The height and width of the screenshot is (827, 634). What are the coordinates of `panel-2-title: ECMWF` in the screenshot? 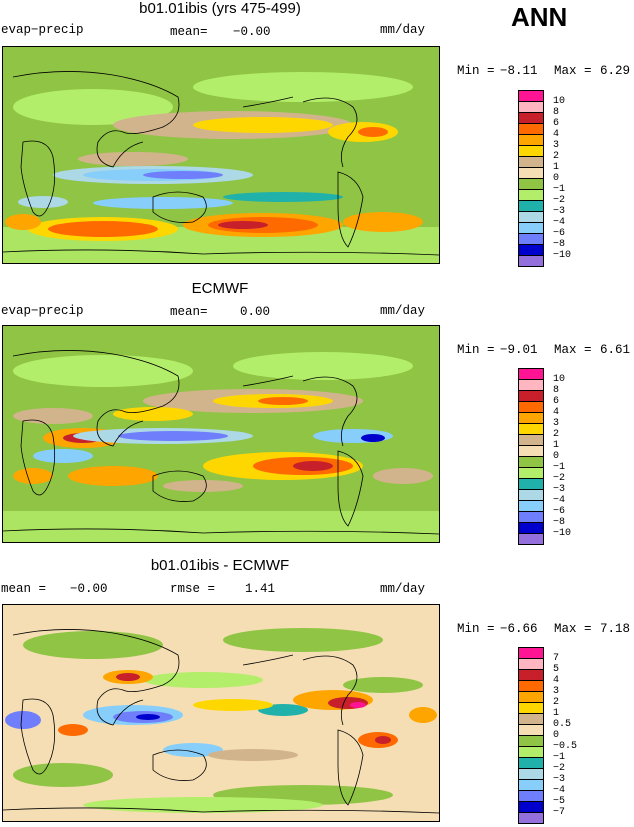 It's located at (220, 288).